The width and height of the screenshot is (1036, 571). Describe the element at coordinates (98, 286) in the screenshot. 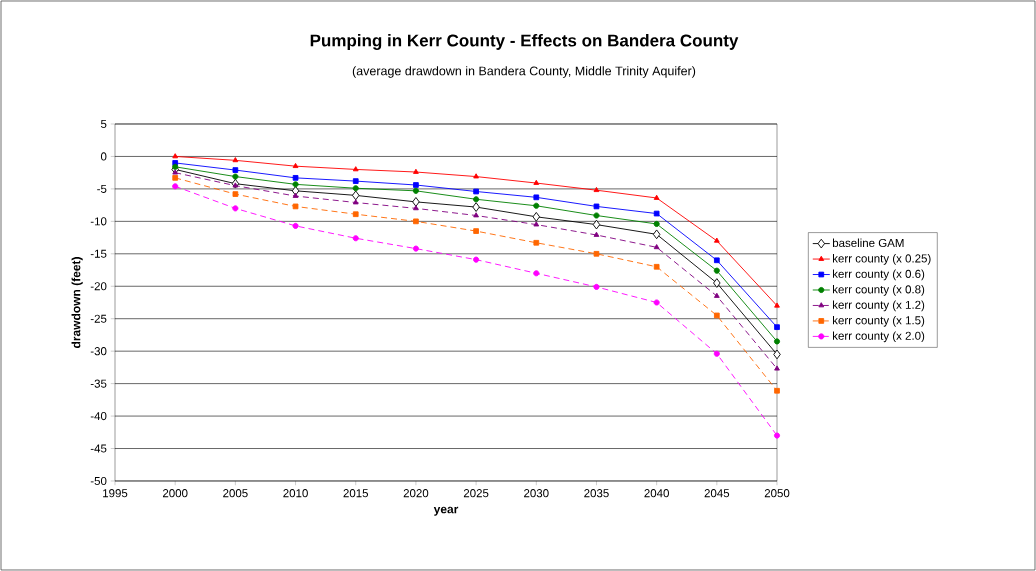

I see `y-tick-label: -20` at that location.